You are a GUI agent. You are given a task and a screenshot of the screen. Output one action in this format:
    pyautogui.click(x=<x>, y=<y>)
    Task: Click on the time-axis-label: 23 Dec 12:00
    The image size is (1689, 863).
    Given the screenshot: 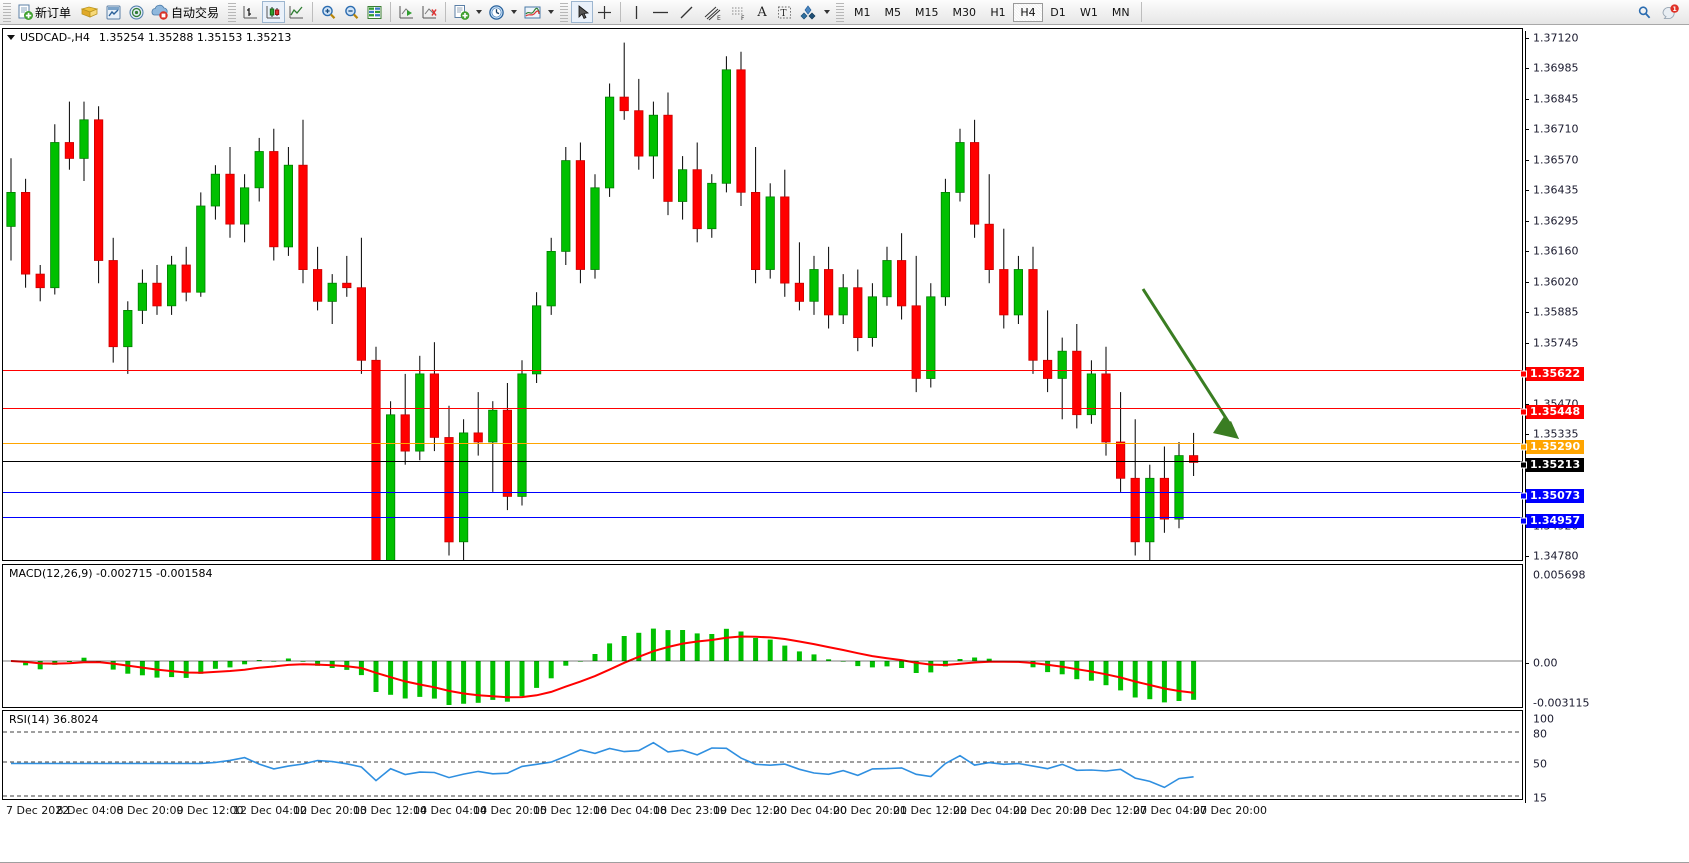 What is the action you would take?
    pyautogui.click(x=1110, y=810)
    